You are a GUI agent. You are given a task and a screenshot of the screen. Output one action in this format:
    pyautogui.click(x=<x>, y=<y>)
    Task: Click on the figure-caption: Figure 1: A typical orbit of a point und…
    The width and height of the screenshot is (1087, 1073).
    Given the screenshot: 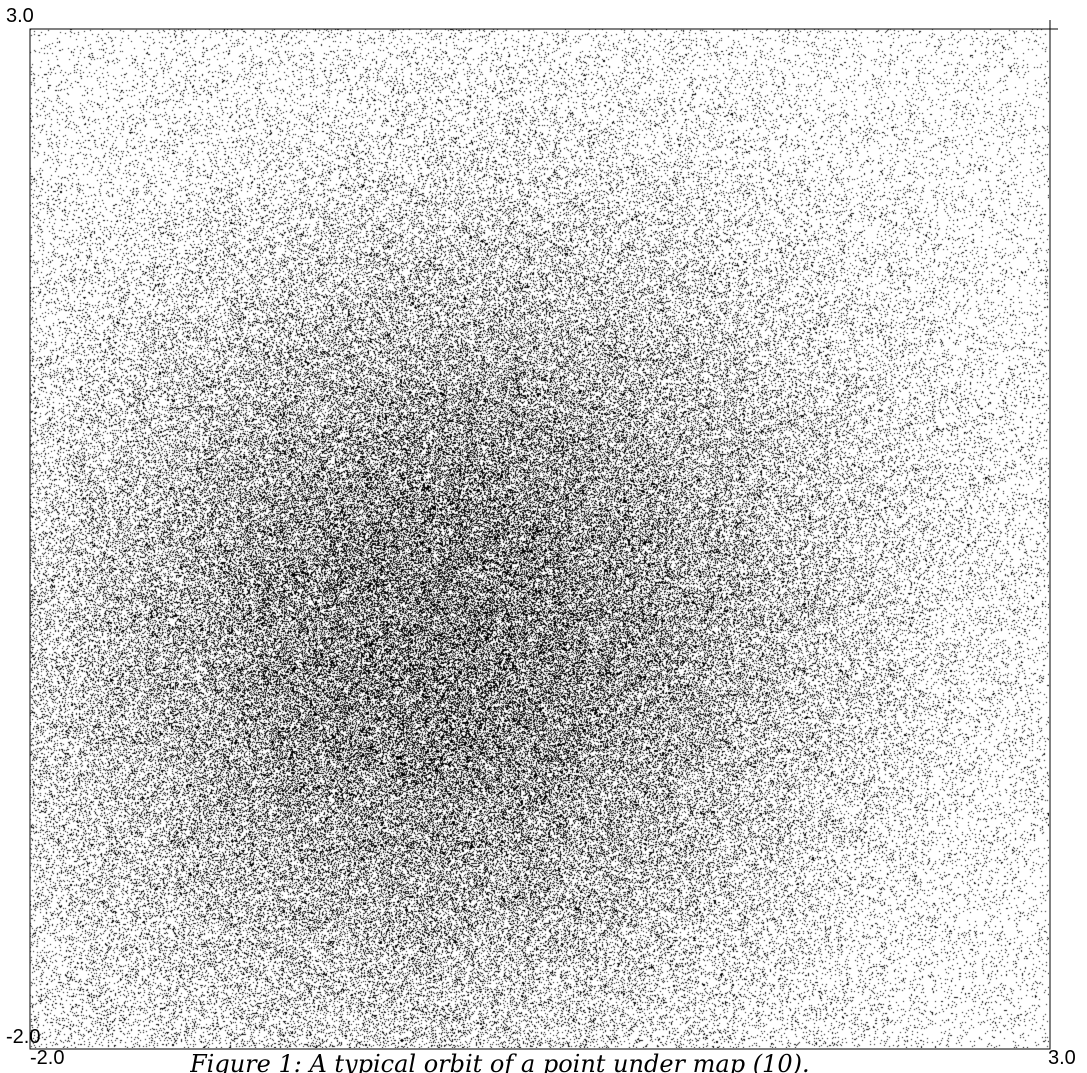 What is the action you would take?
    pyautogui.click(x=500, y=1061)
    